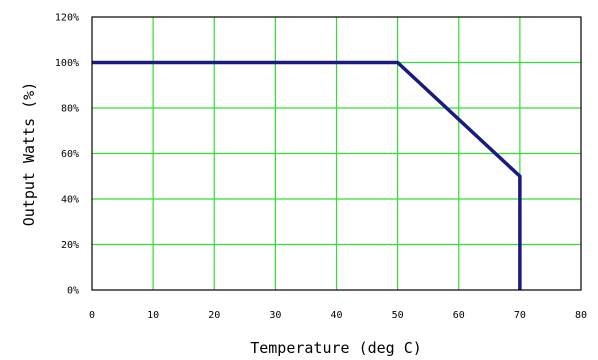  I want to click on x-axis-title: Temperature (deg C), so click(336, 348).